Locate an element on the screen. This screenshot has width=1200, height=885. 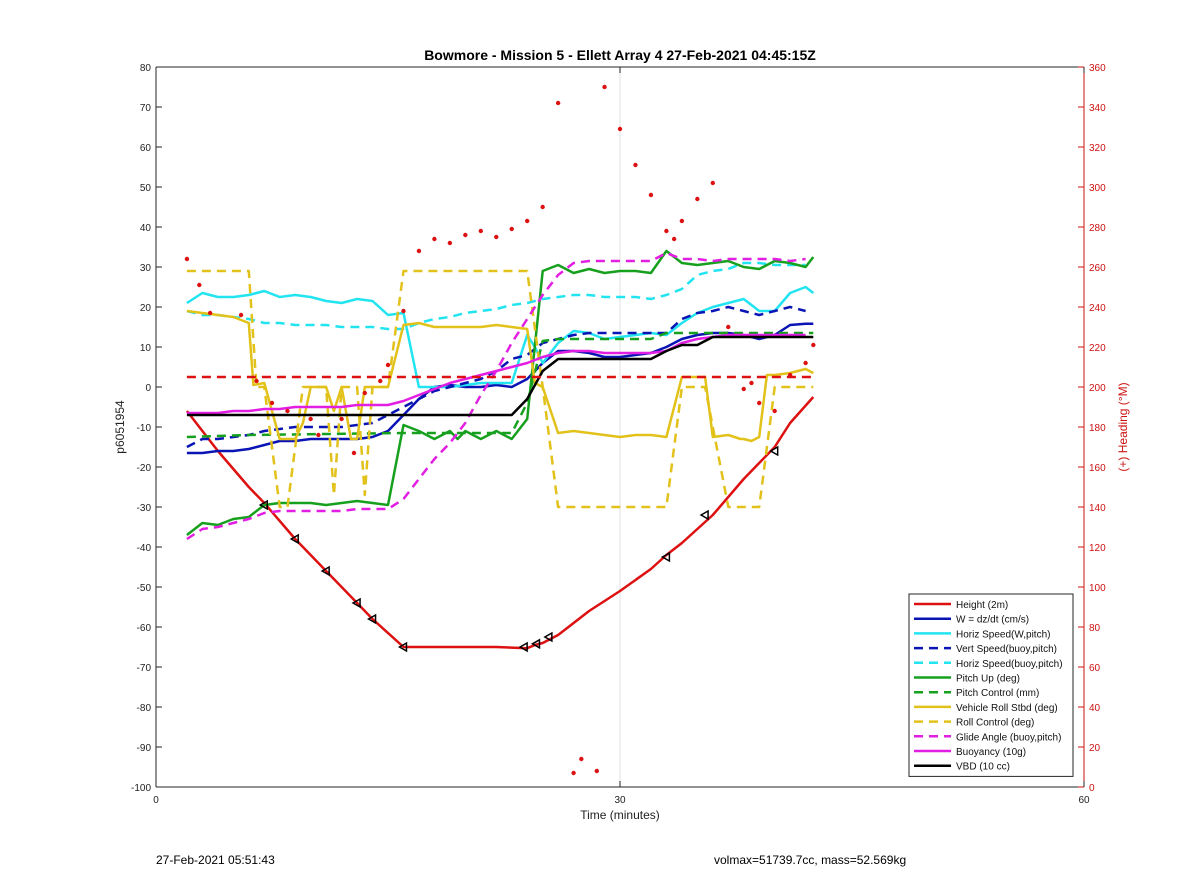
y-right-tick-label: 320 is located at coordinates (1097, 148).